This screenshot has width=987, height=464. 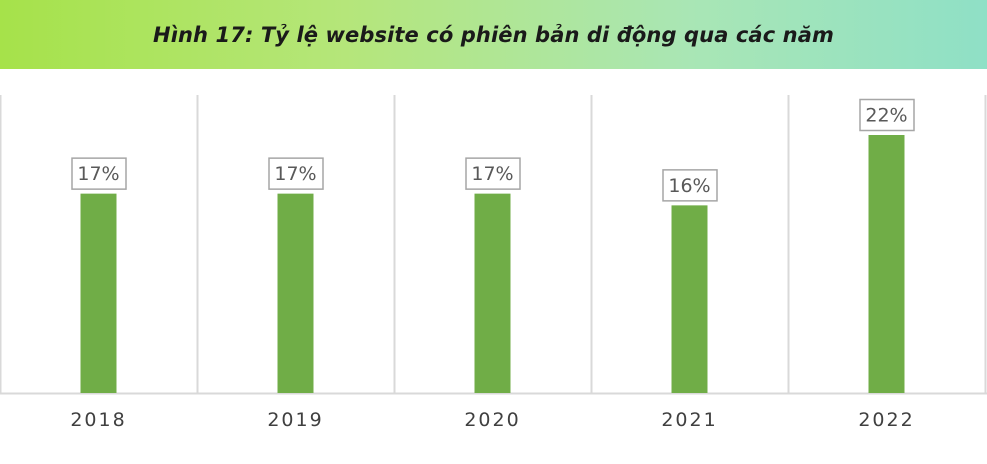 What do you see at coordinates (98, 420) in the screenshot?
I see `x-tick-label: 2018` at bounding box center [98, 420].